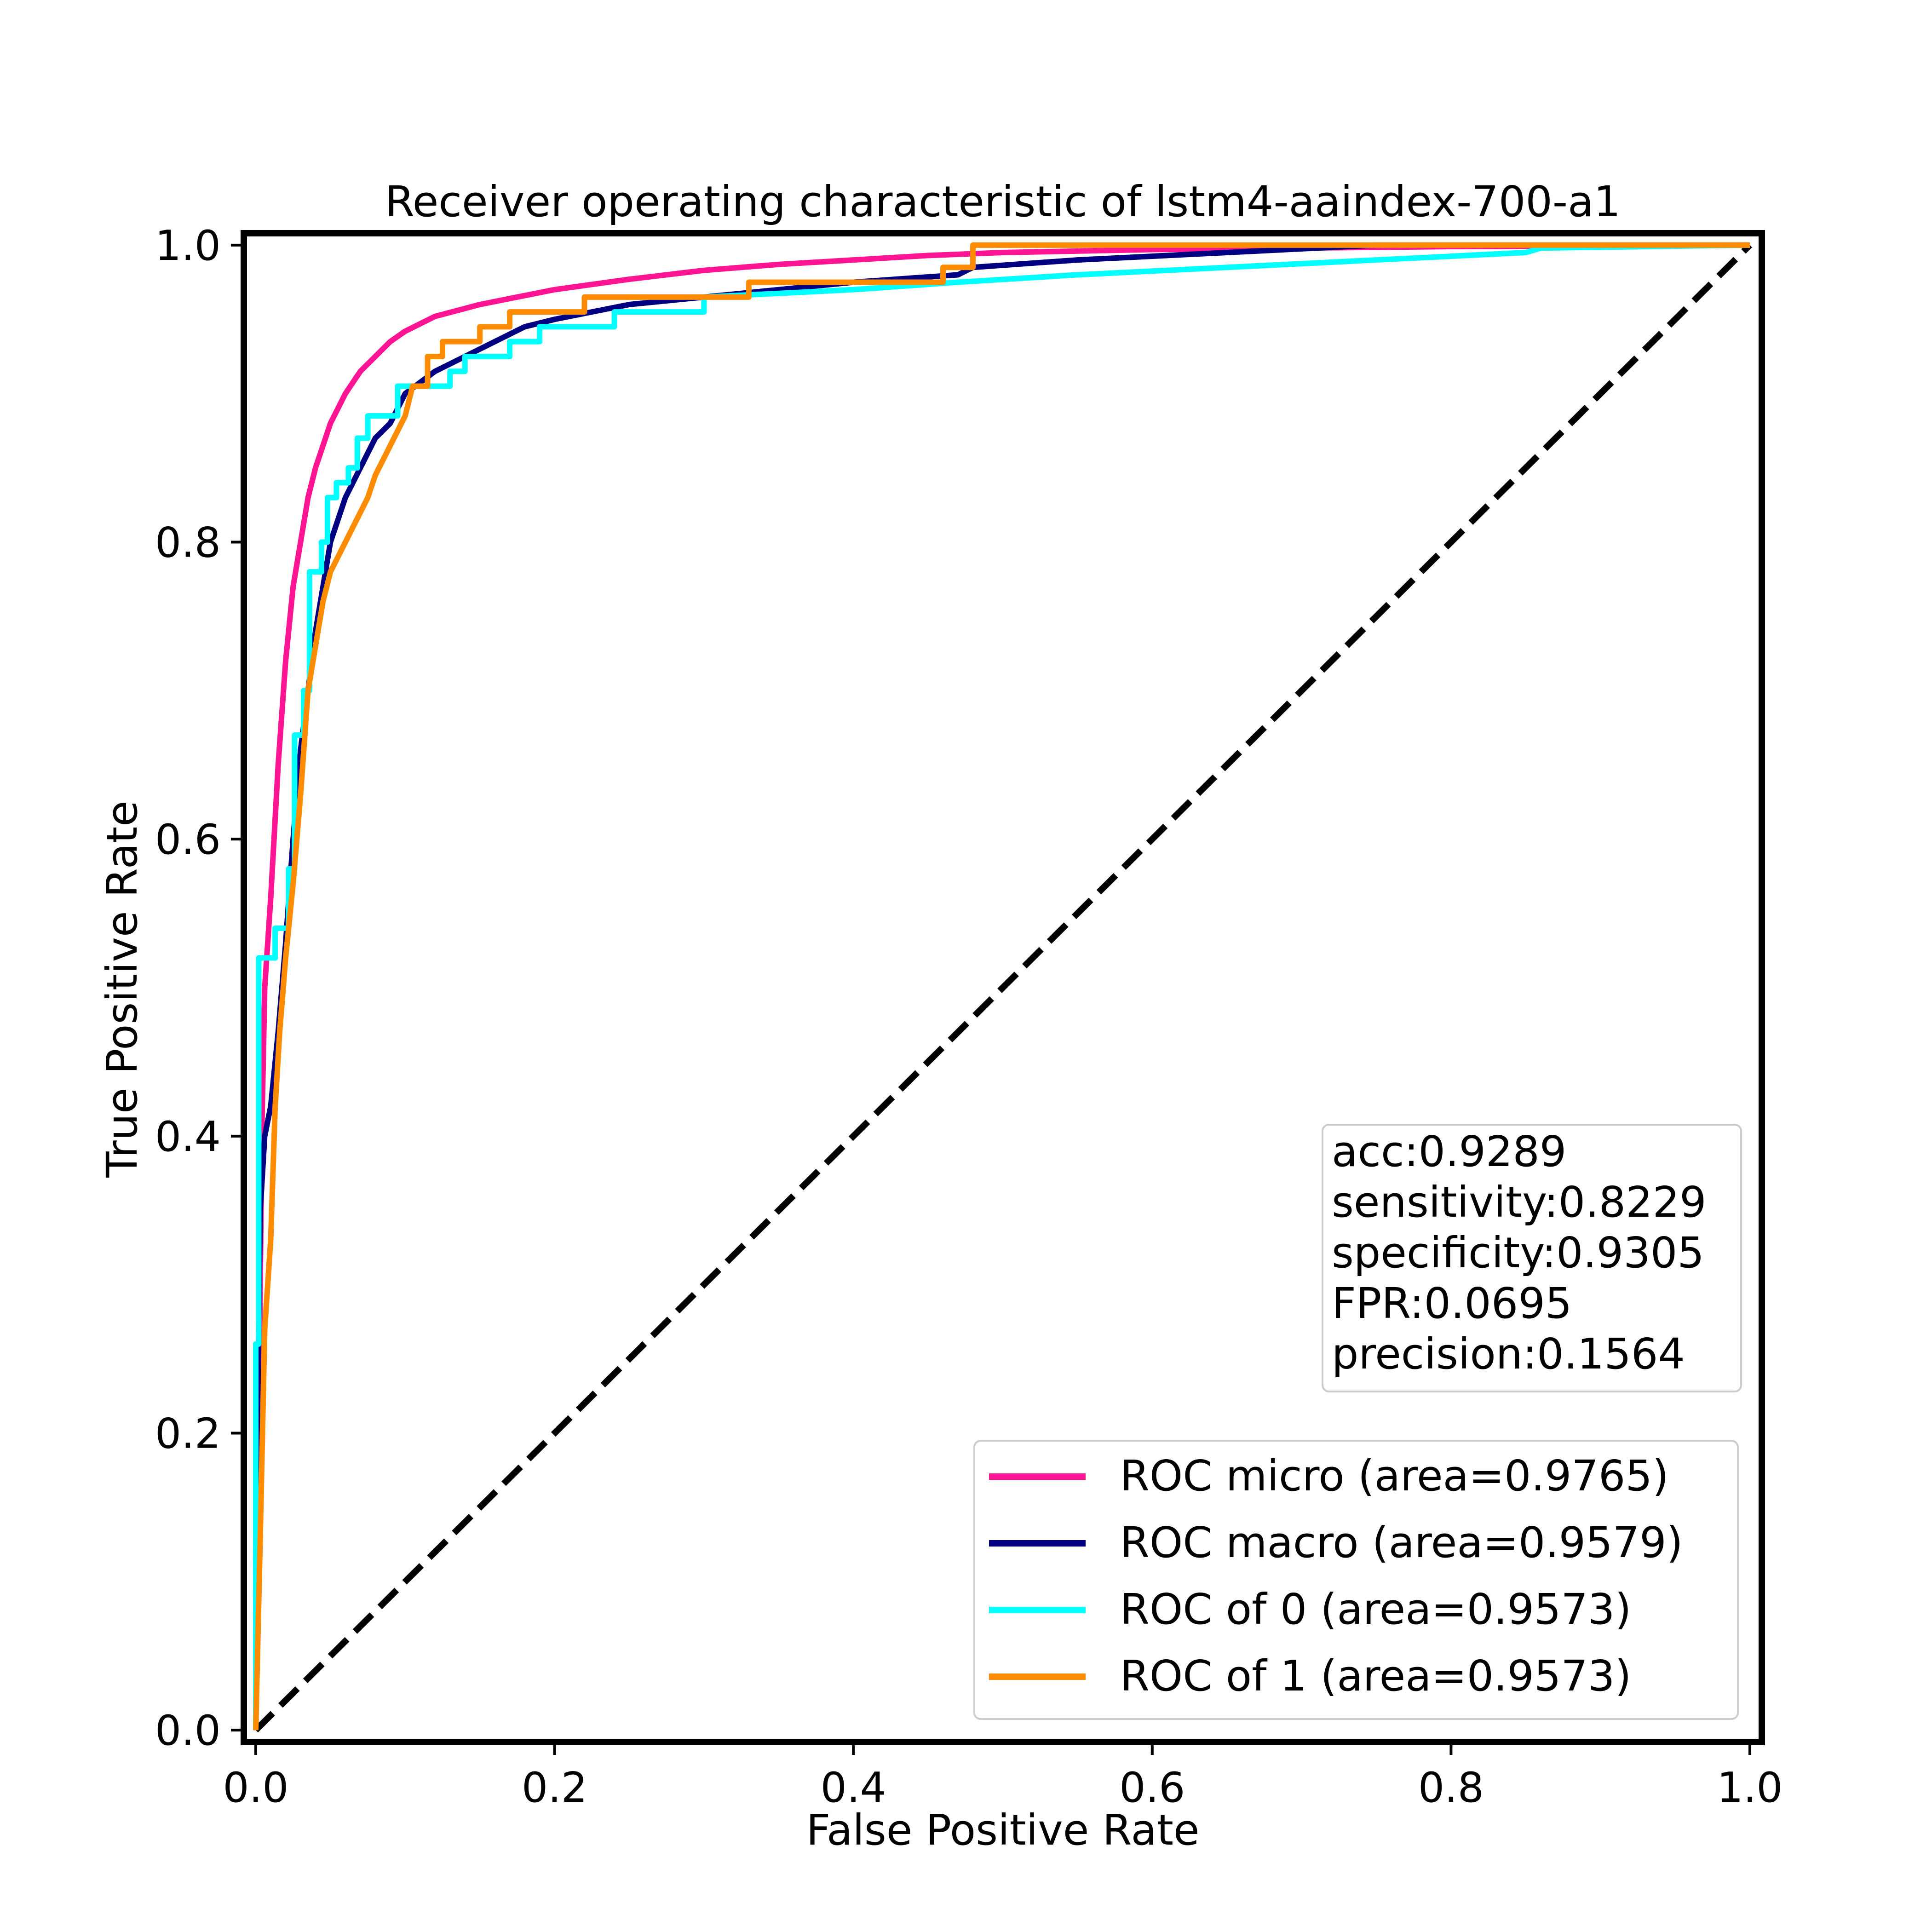 This screenshot has height=1932, width=1932. What do you see at coordinates (188, 1434) in the screenshot?
I see `y-tick-label: 0.2` at bounding box center [188, 1434].